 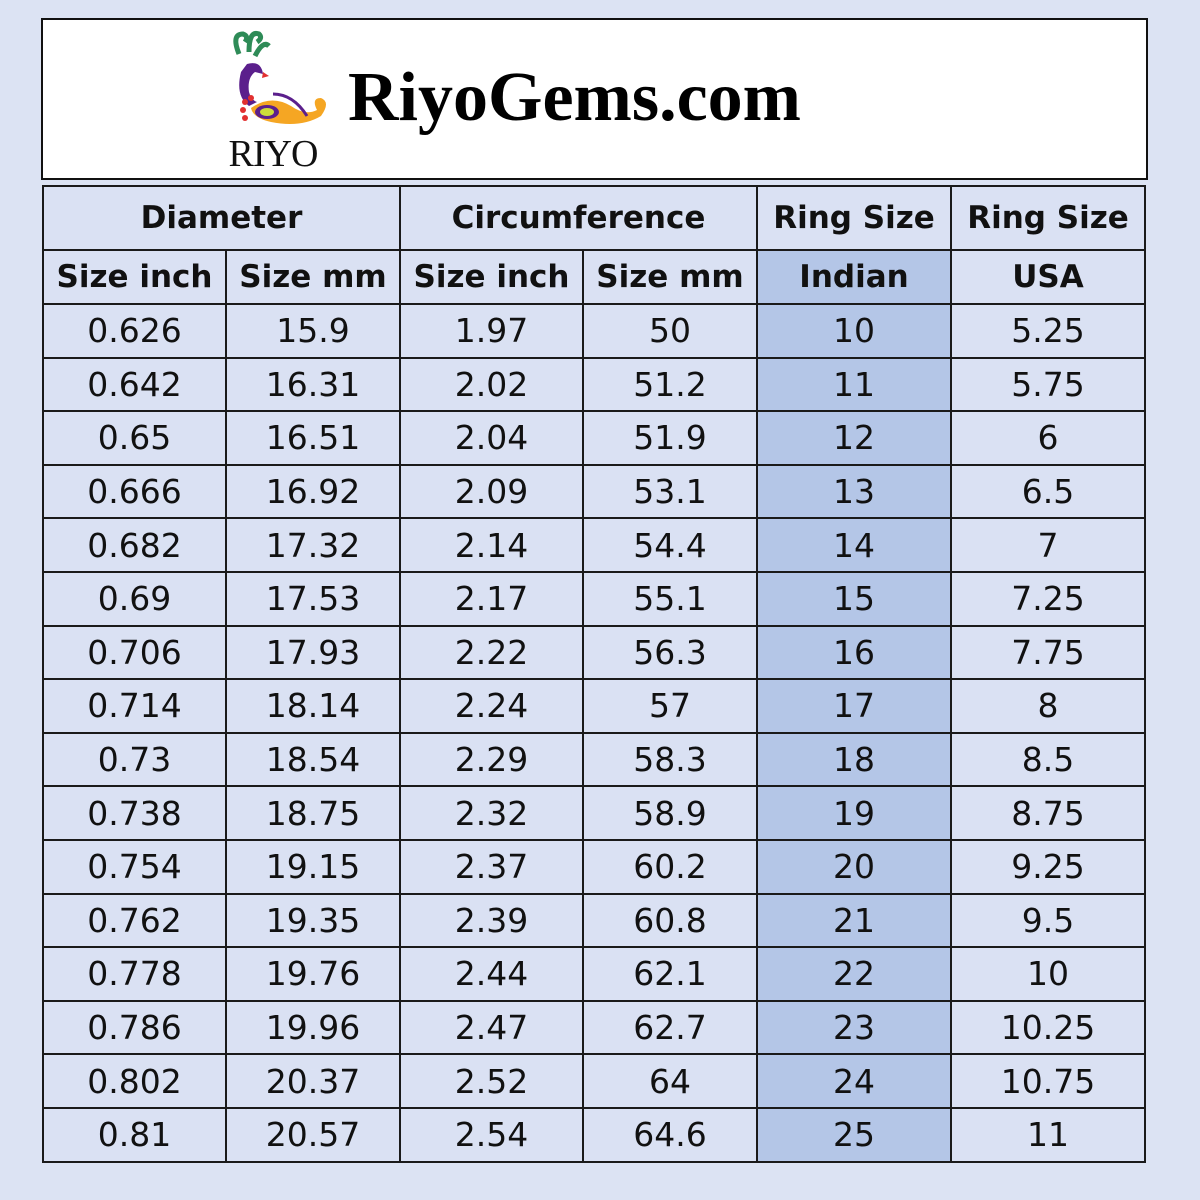 I want to click on cell-circumference-inch: 2.52, so click(x=491, y=1081).